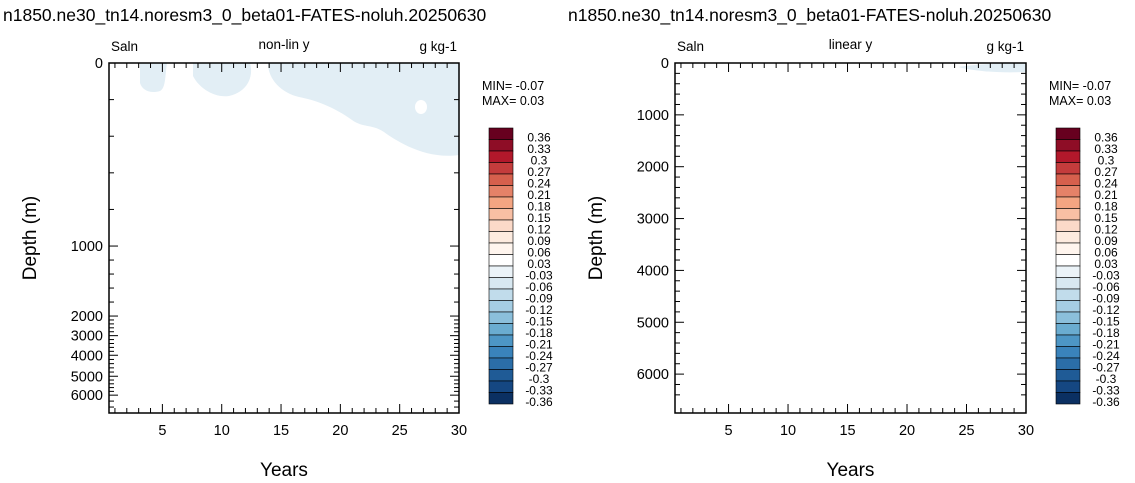  What do you see at coordinates (539, 368) in the screenshot?
I see `colorbar-label: -0.27` at bounding box center [539, 368].